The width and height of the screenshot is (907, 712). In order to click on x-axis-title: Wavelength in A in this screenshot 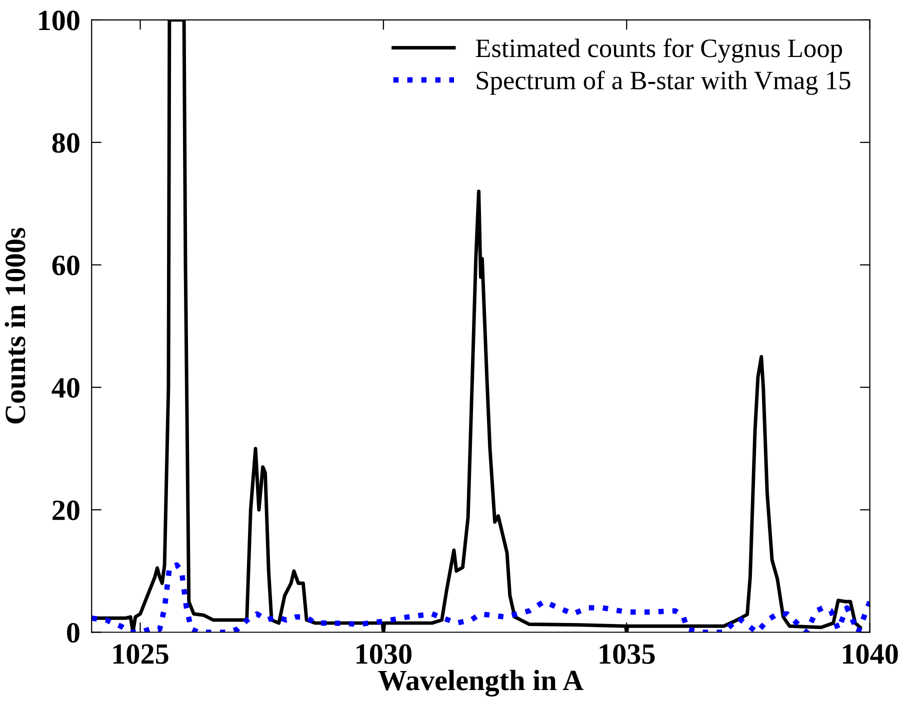, I will do `click(481, 683)`.